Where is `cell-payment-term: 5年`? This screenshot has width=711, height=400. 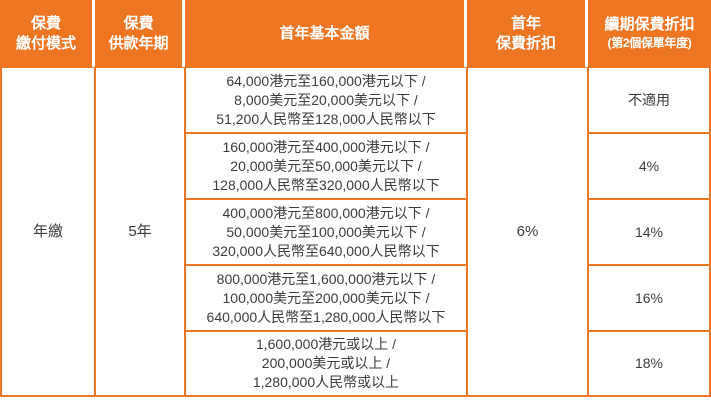
cell-payment-term: 5年 is located at coordinates (140, 232).